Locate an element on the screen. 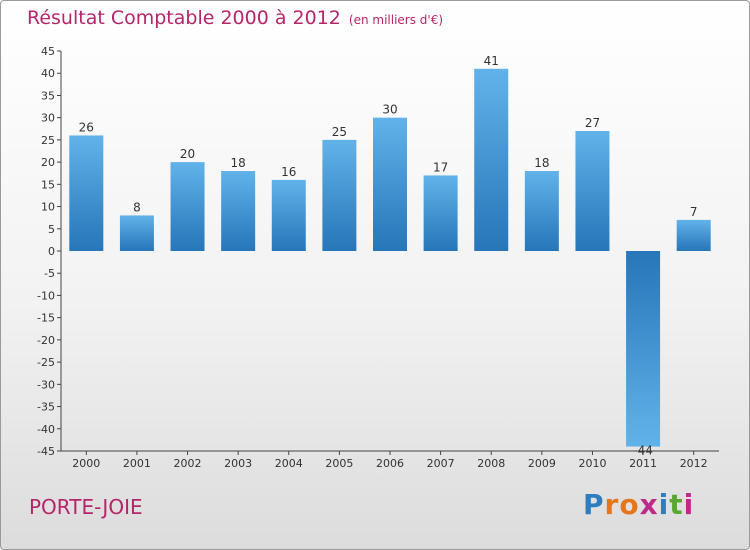  y-tick-label: -35 is located at coordinates (46, 407).